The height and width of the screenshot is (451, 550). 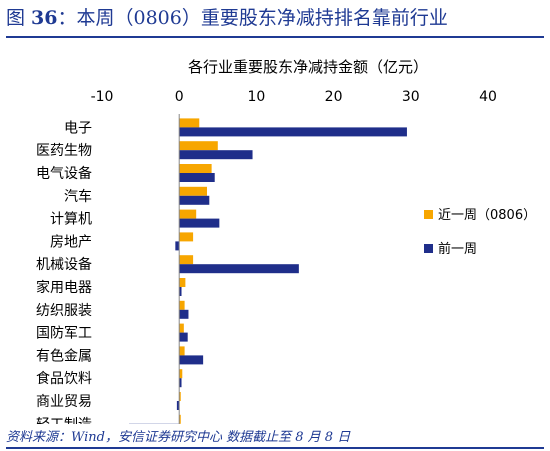 What do you see at coordinates (487, 215) in the screenshot?
I see `legend-label: 近一周（0806）` at bounding box center [487, 215].